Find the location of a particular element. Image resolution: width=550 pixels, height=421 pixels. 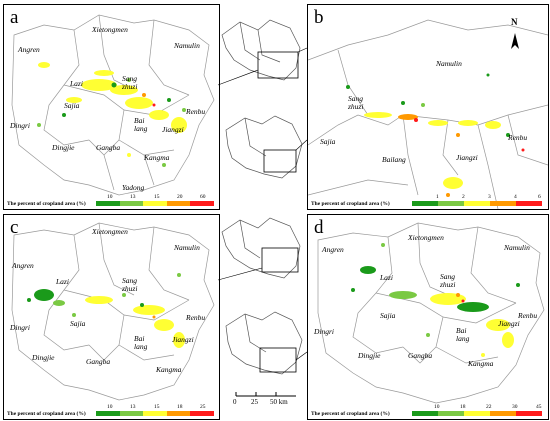

place-kangma-c: Kangma is located at coordinates (169, 369).